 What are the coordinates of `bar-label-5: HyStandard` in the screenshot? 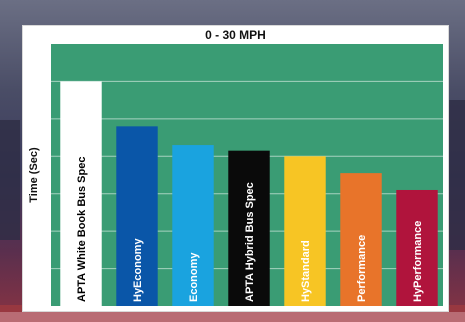 It's located at (306, 271).